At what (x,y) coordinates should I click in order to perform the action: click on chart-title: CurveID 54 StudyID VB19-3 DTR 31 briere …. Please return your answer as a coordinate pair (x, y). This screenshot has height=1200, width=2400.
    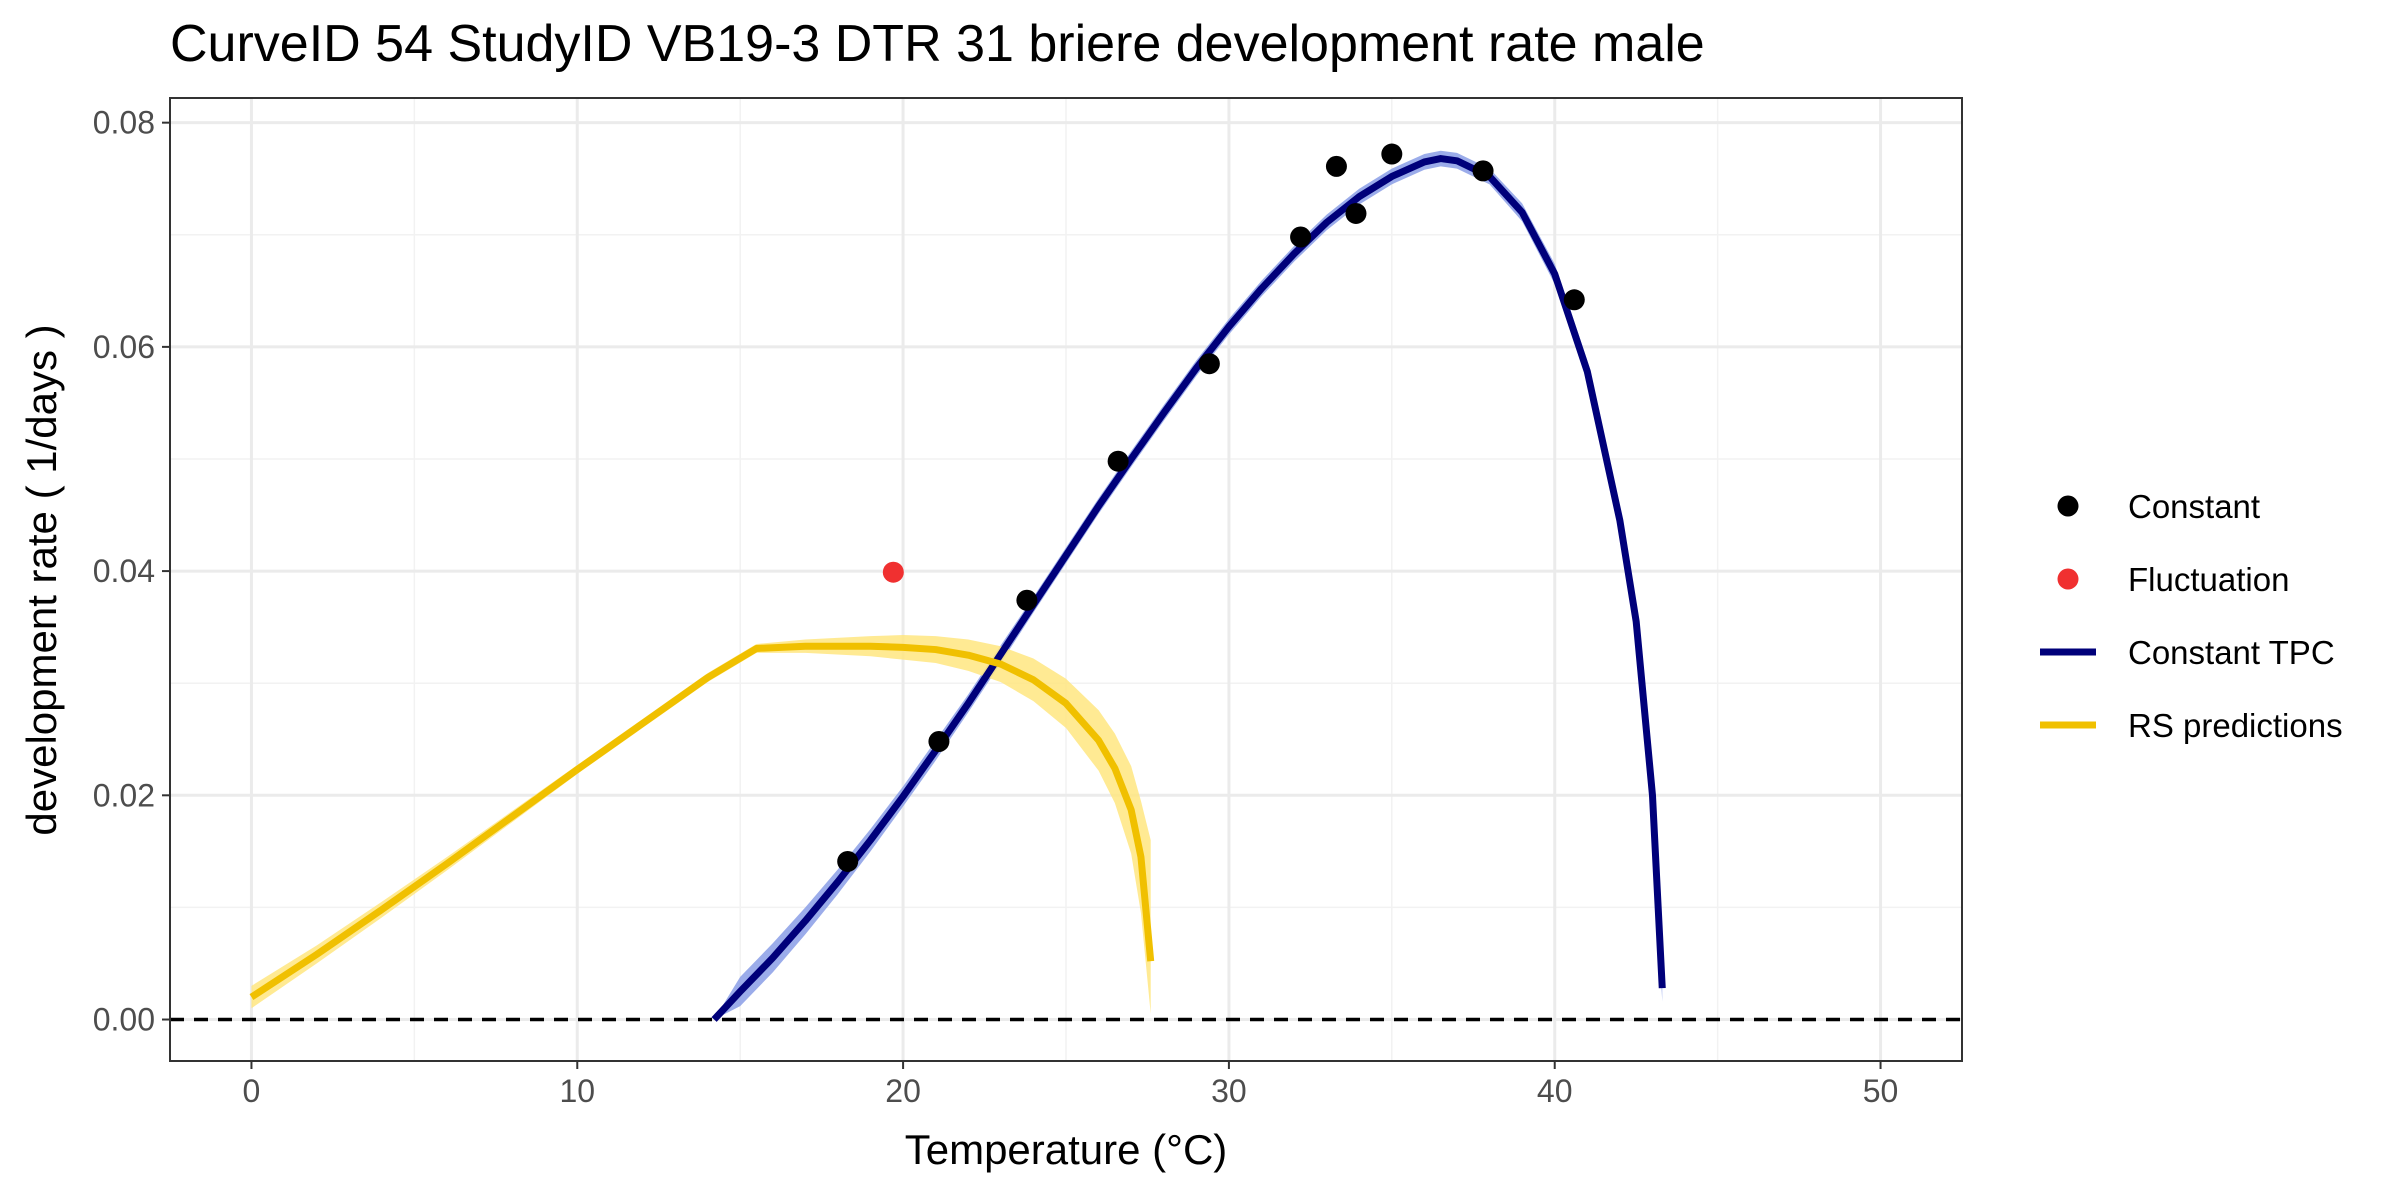
    Looking at the image, I should click on (937, 44).